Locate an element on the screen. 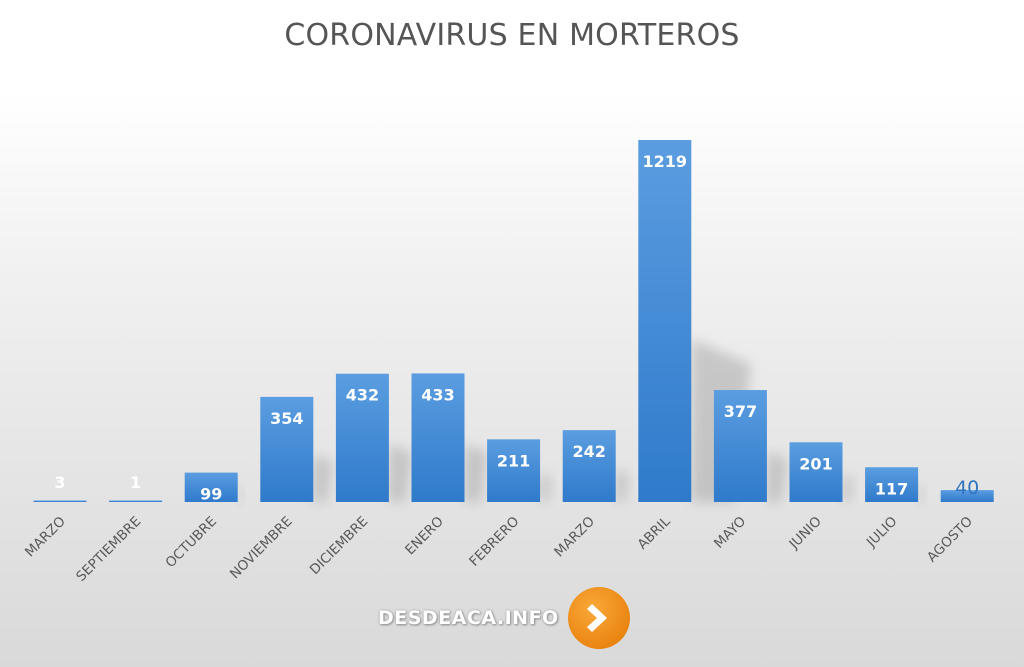 This screenshot has height=667, width=1024. data-label: 3 is located at coordinates (59, 482).